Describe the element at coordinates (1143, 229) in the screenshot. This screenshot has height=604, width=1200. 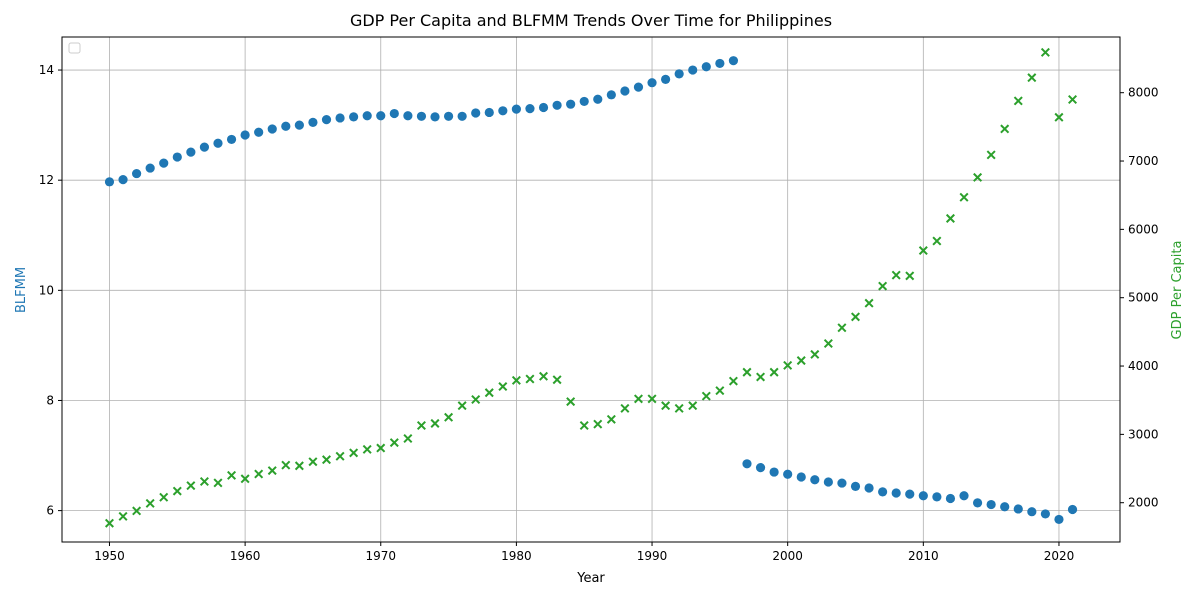
I see `y-right-tick-label: 6000` at that location.